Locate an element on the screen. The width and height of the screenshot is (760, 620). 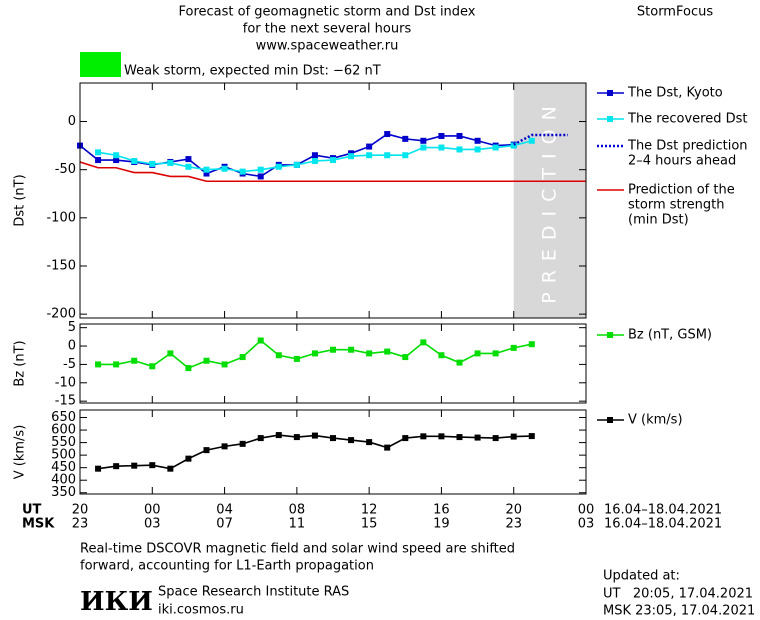
x-tick-label-msk: 15 is located at coordinates (369, 524).